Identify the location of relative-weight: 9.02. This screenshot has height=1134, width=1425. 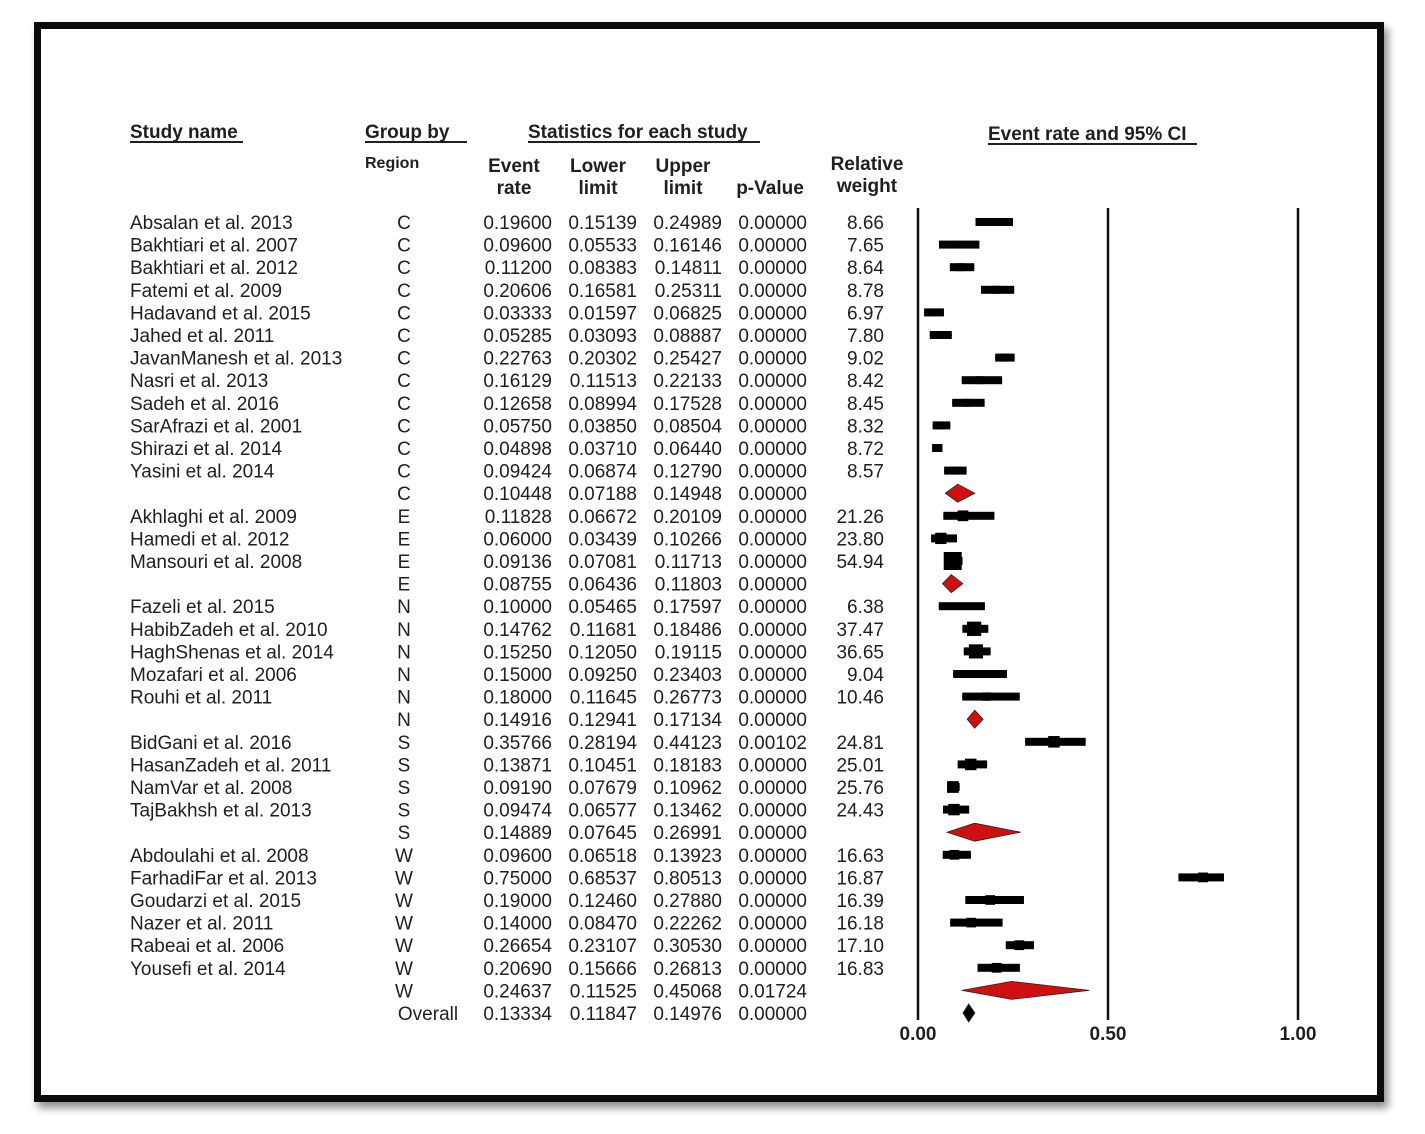
(865, 359).